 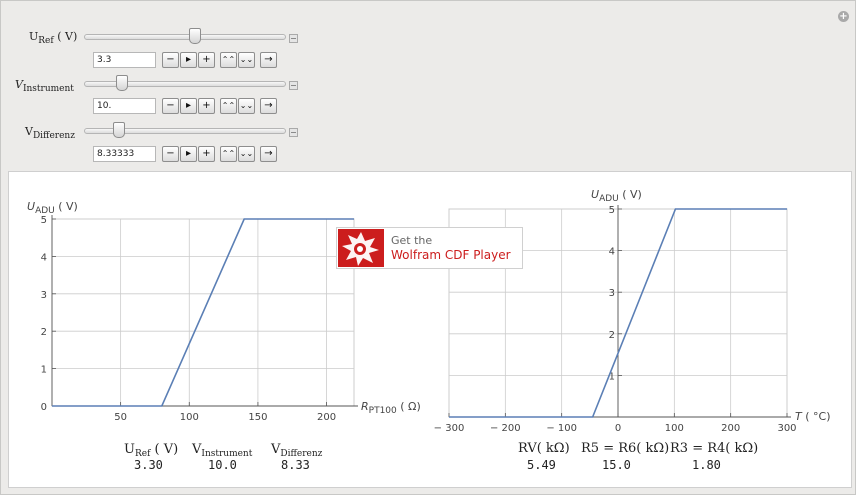 I want to click on uref-play-button: ▸, so click(x=188, y=60).